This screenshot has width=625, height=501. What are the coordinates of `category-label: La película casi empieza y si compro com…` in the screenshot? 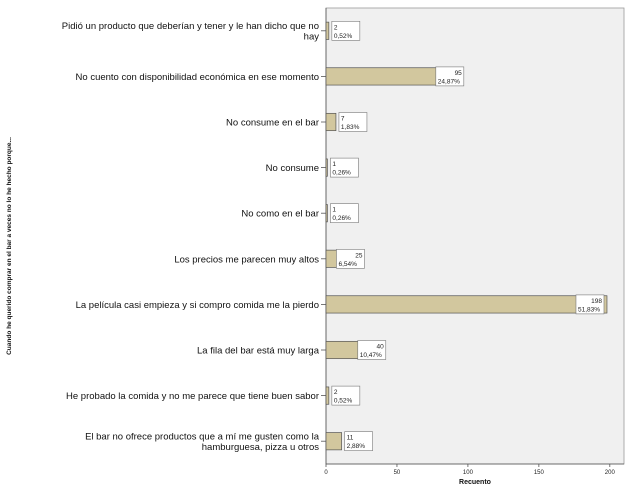 It's located at (197, 305).